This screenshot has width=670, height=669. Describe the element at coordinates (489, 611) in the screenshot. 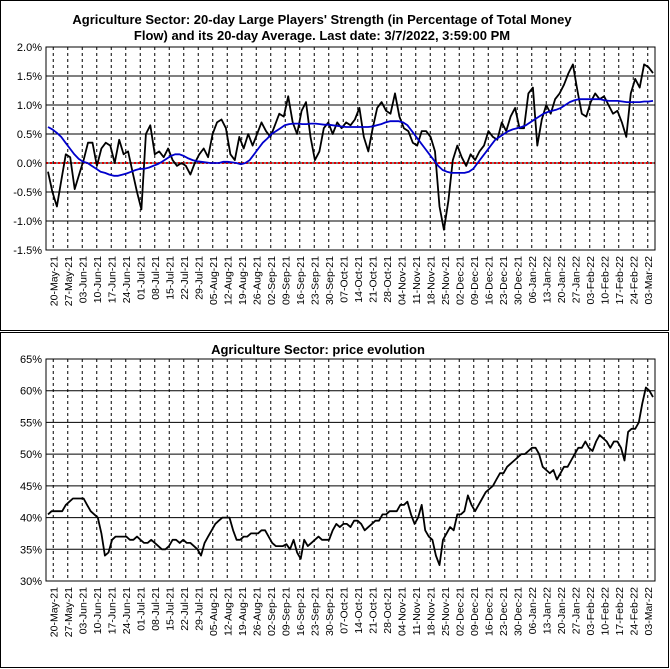

I see `bottom-x-tick-label: 16-Dec-21` at that location.